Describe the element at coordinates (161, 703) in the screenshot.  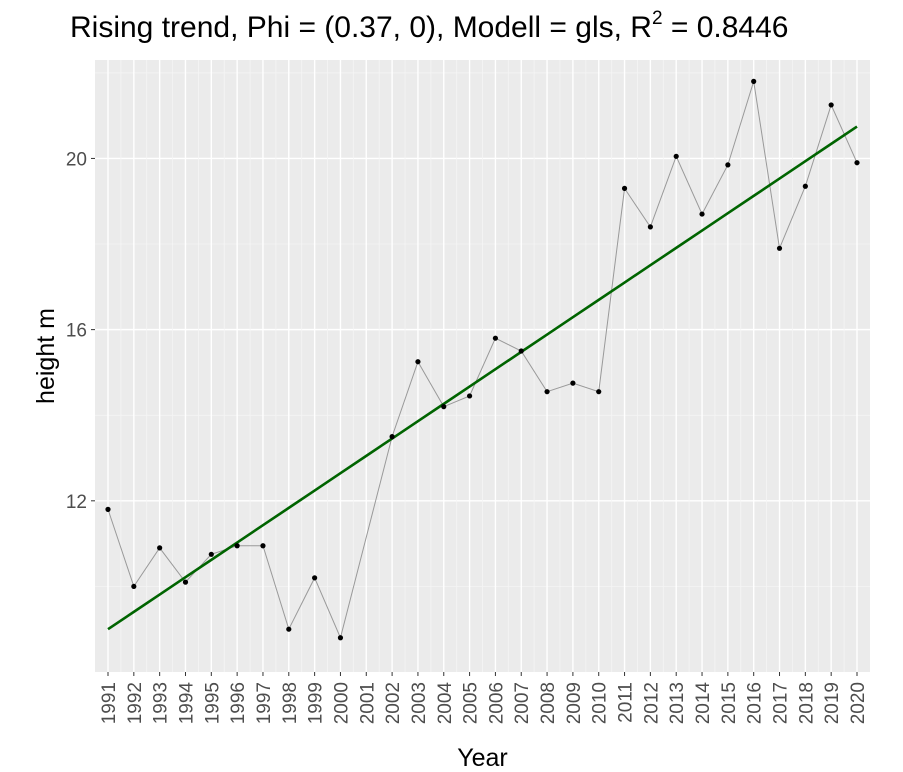
I see `x-tick-label: 1993` at that location.